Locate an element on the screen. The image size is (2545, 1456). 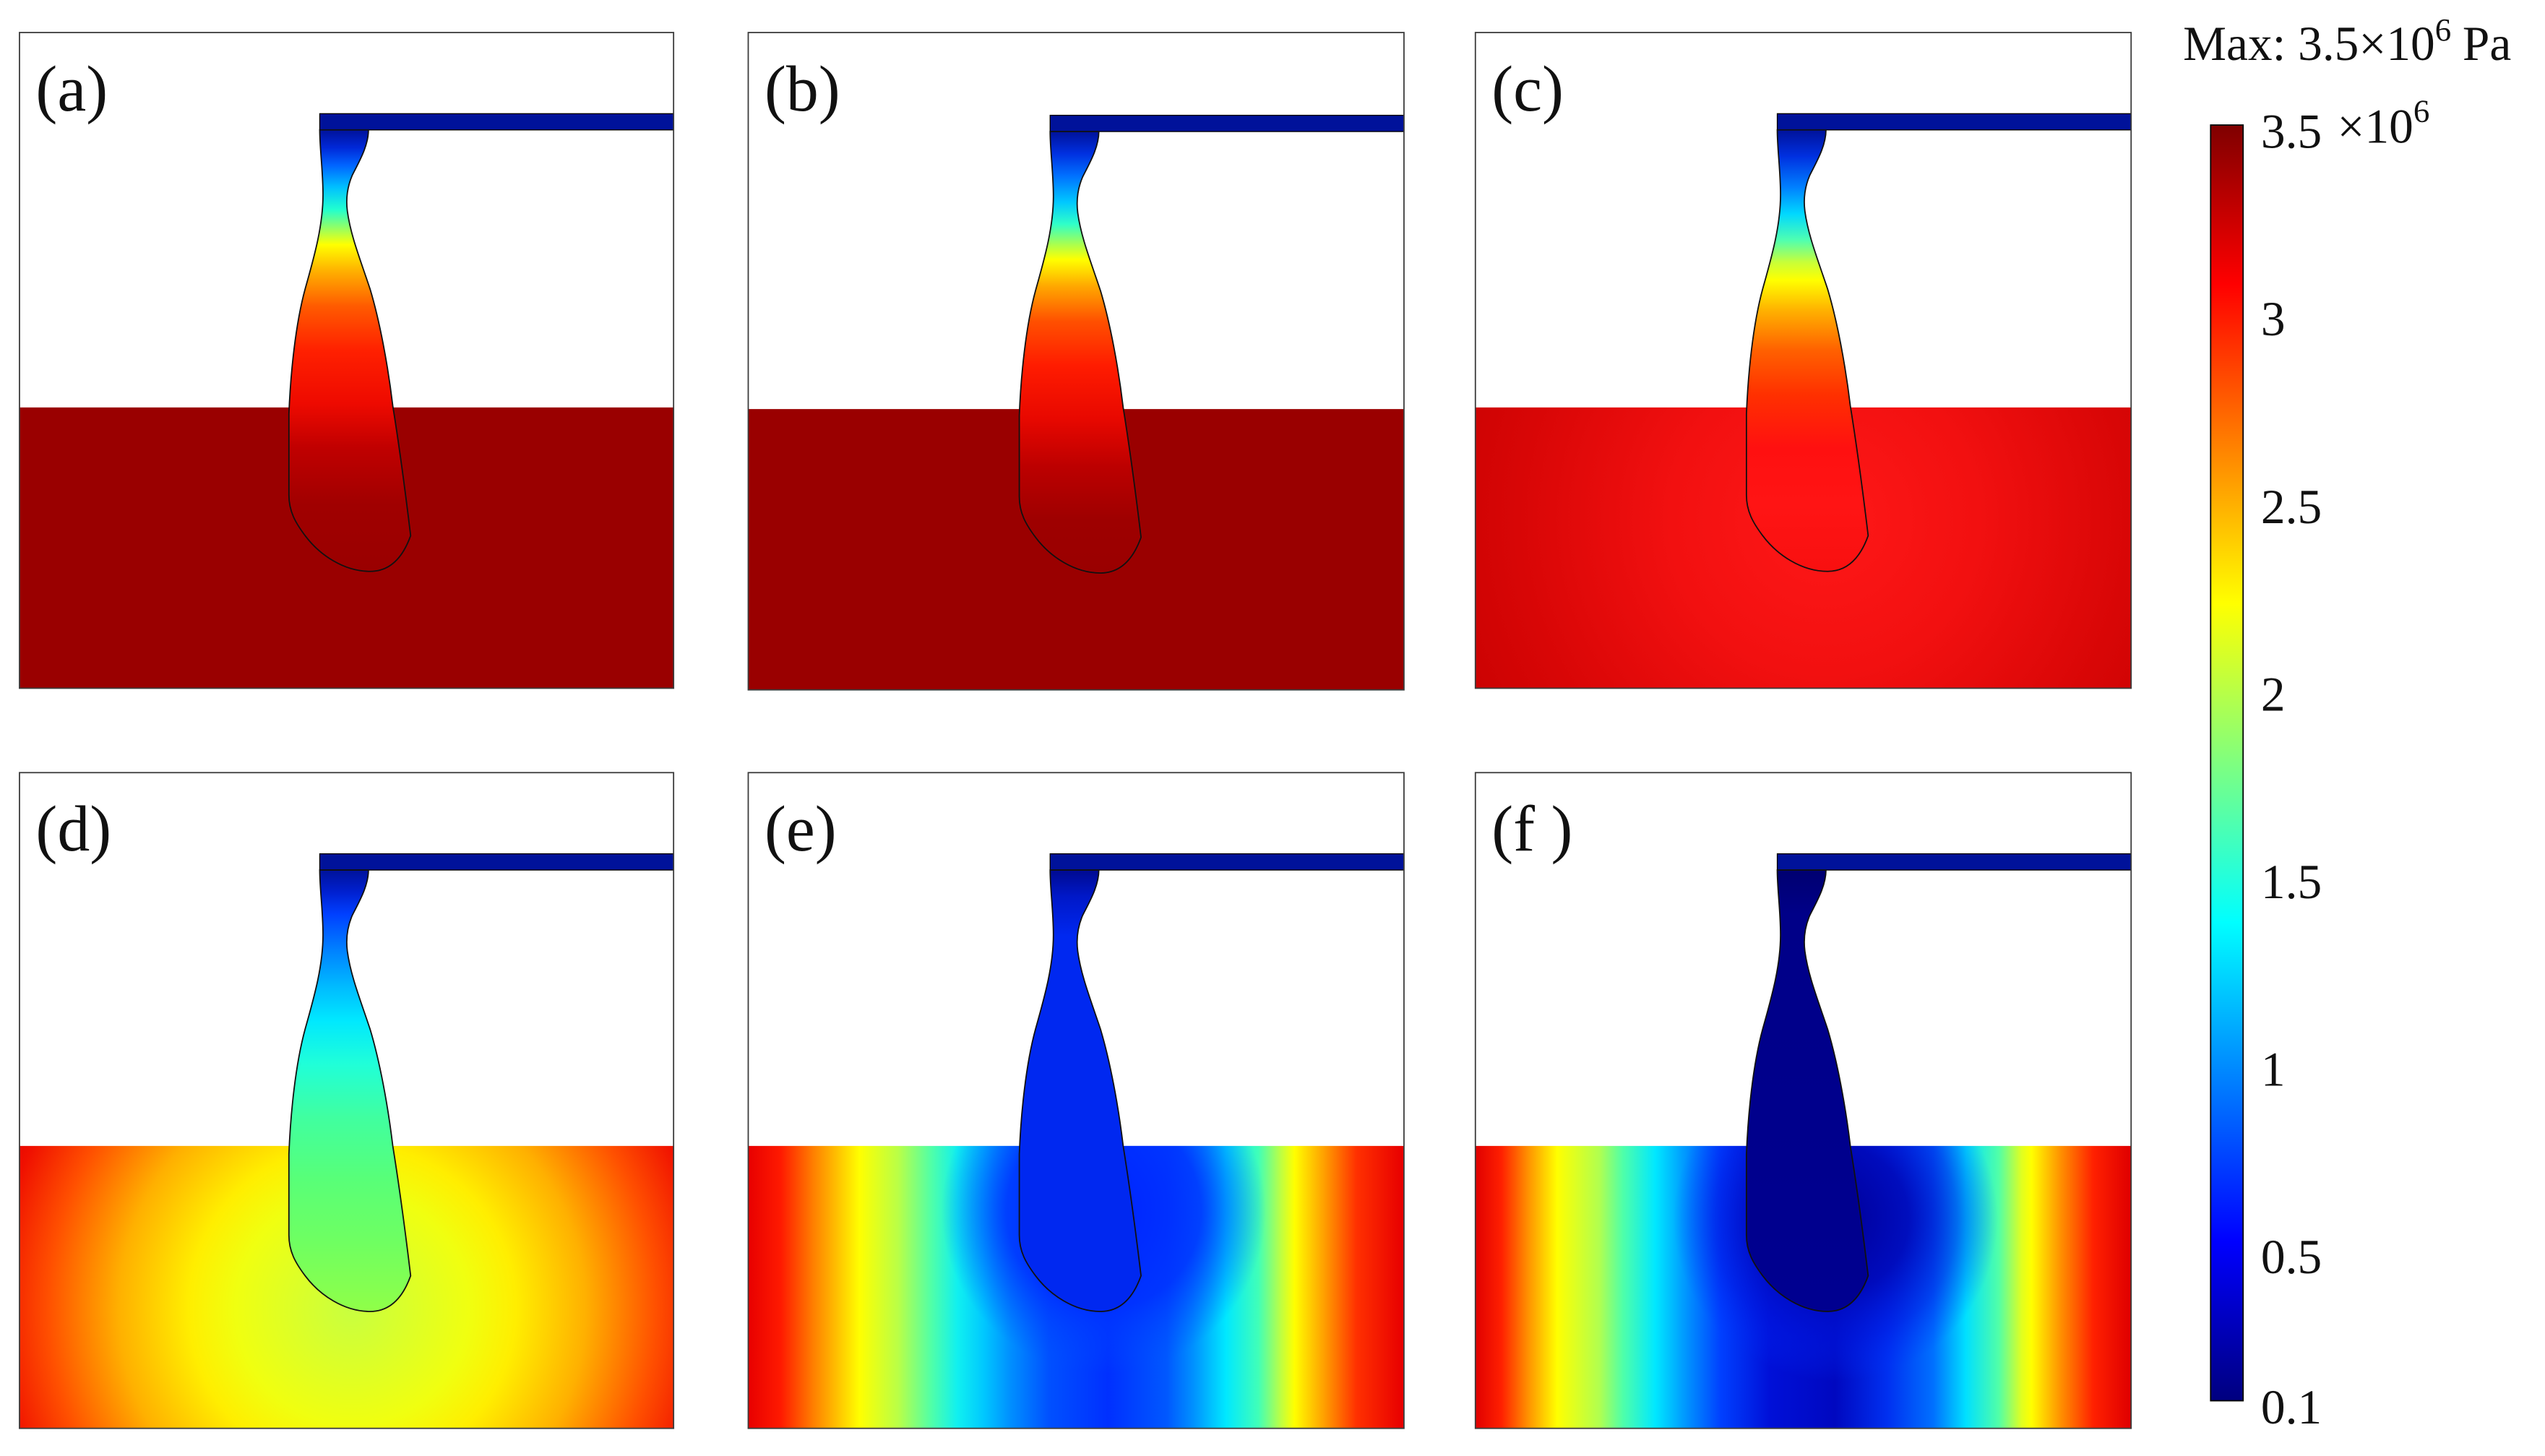
colorbar-tick-label: 1.5 is located at coordinates (2291, 882).